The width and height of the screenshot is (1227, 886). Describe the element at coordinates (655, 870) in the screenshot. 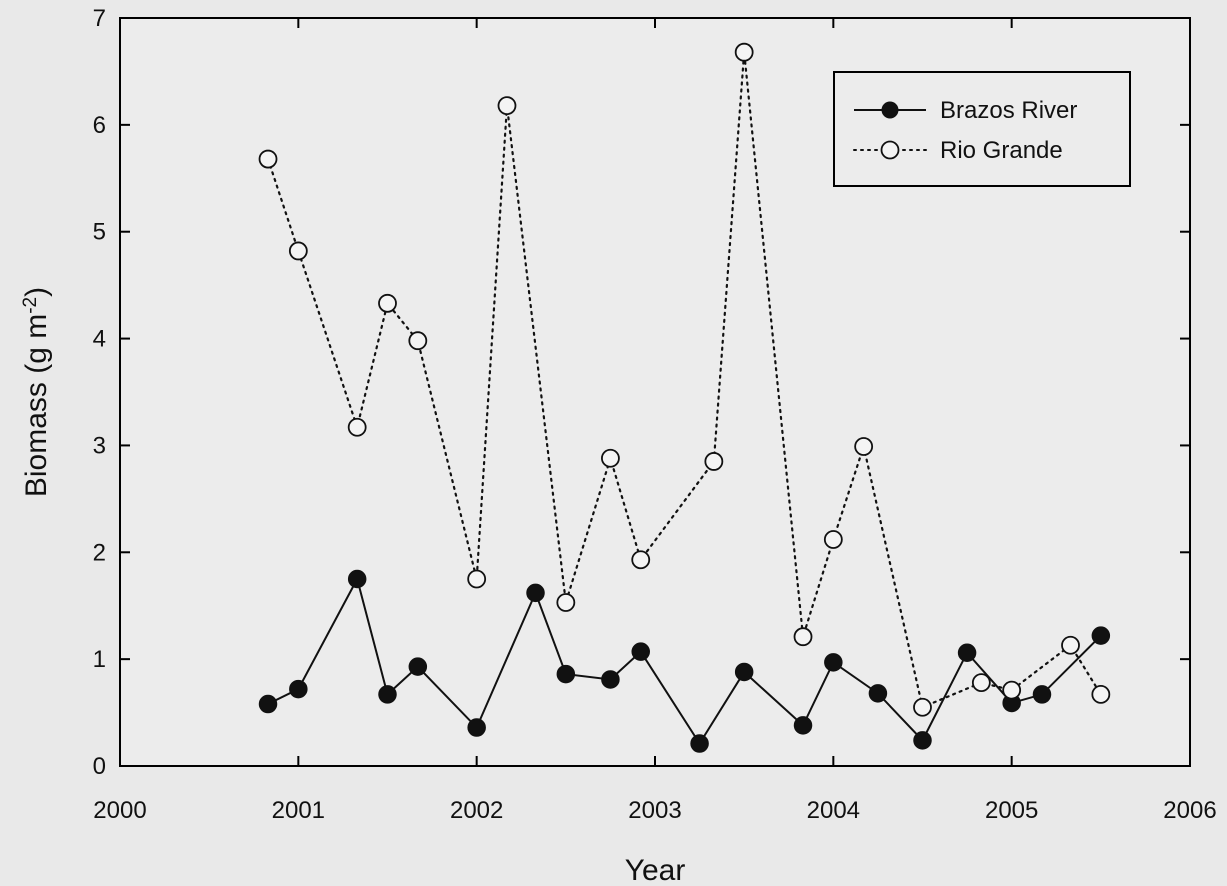

I see `x-axis-title: Year` at that location.